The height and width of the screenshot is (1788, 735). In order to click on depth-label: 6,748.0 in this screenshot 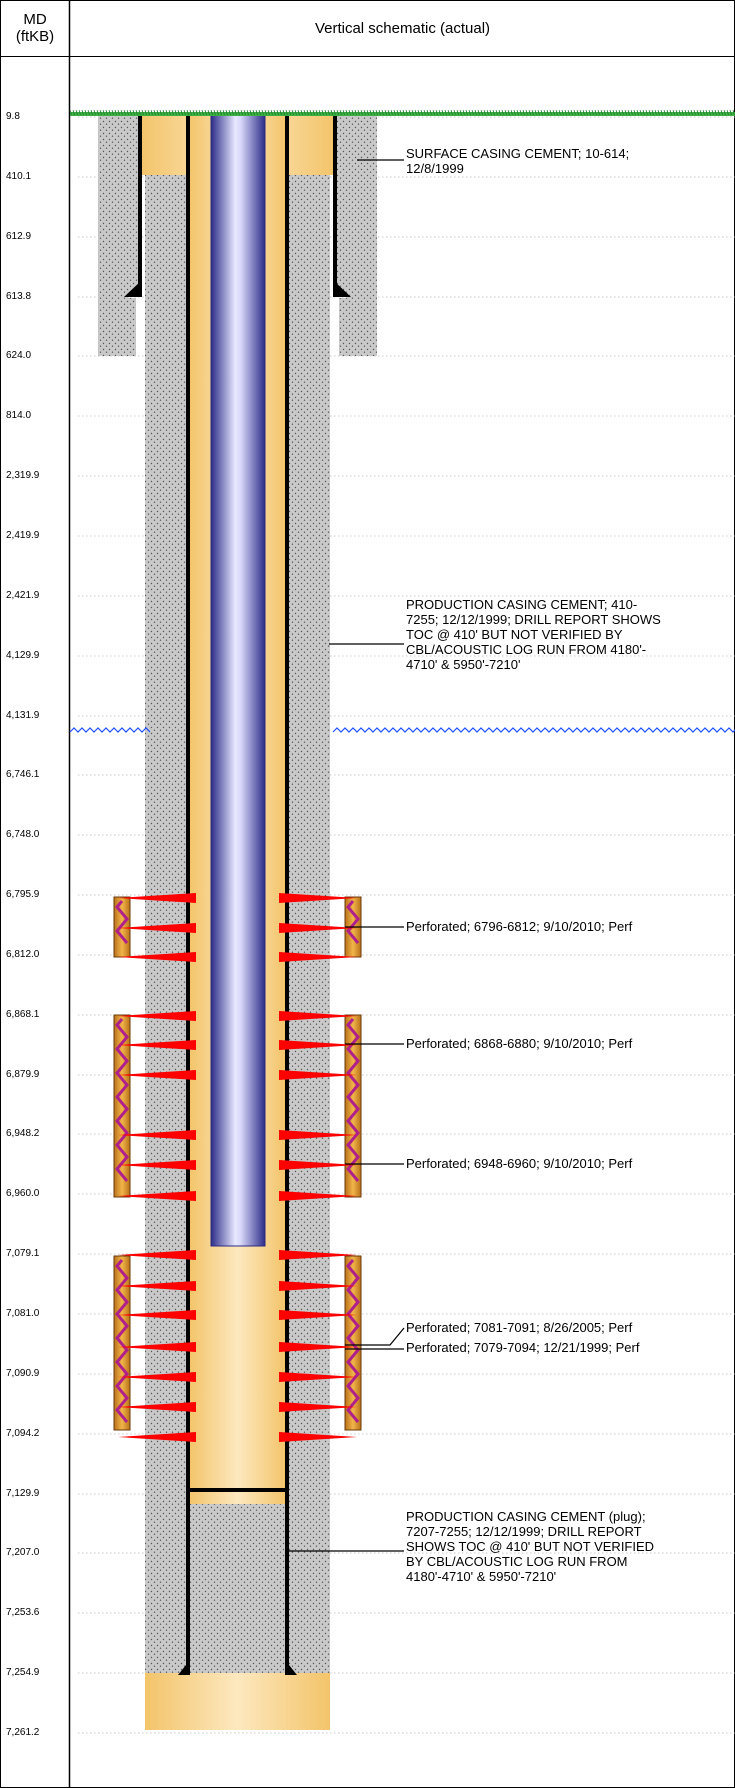, I will do `click(23, 834)`.